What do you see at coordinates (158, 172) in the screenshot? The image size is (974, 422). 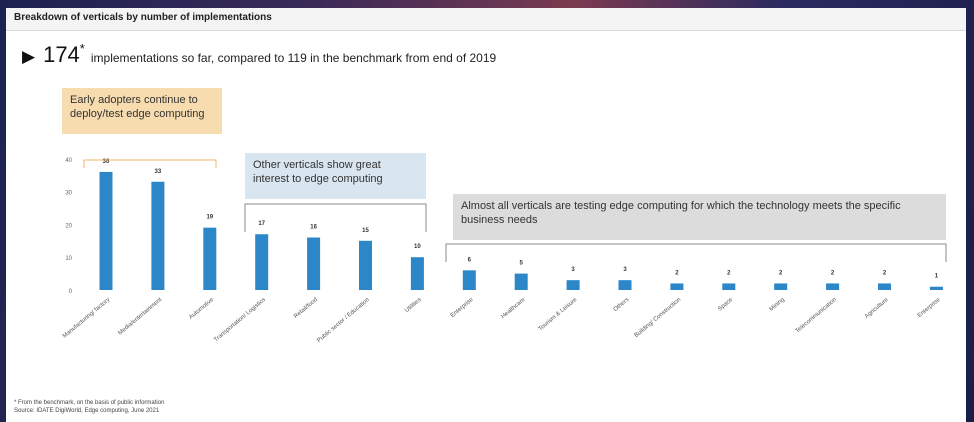 I see `data-label: 33` at bounding box center [158, 172].